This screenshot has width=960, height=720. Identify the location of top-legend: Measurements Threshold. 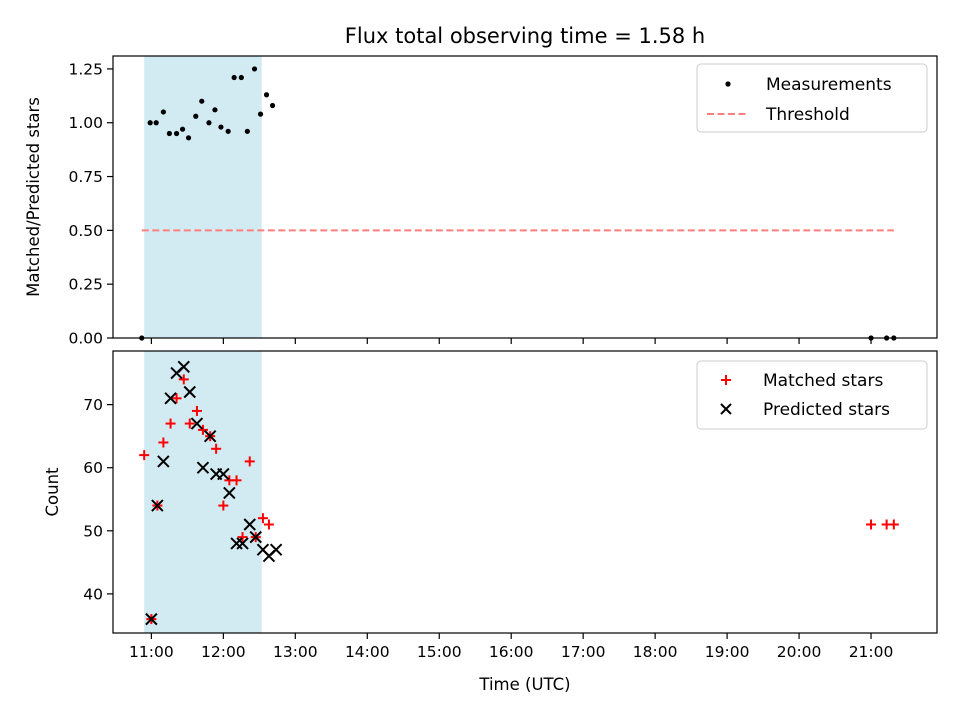
(812, 98).